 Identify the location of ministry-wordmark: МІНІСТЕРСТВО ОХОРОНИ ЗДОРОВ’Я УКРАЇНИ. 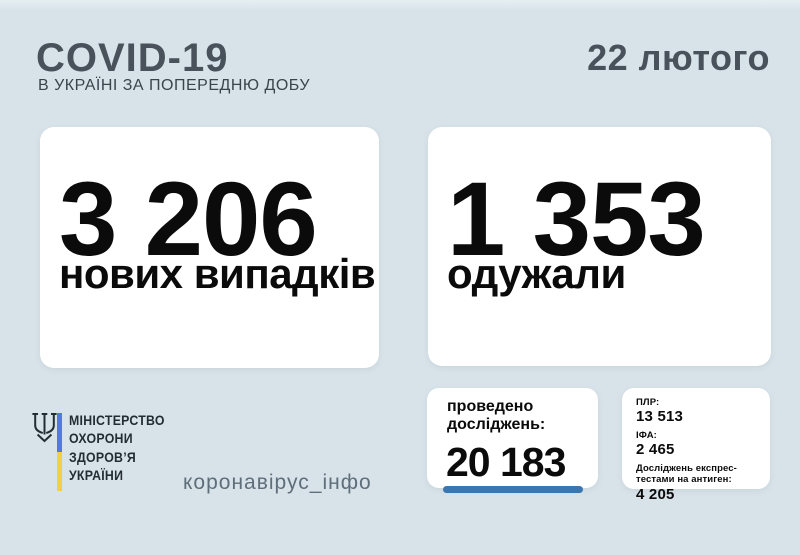
(117, 448).